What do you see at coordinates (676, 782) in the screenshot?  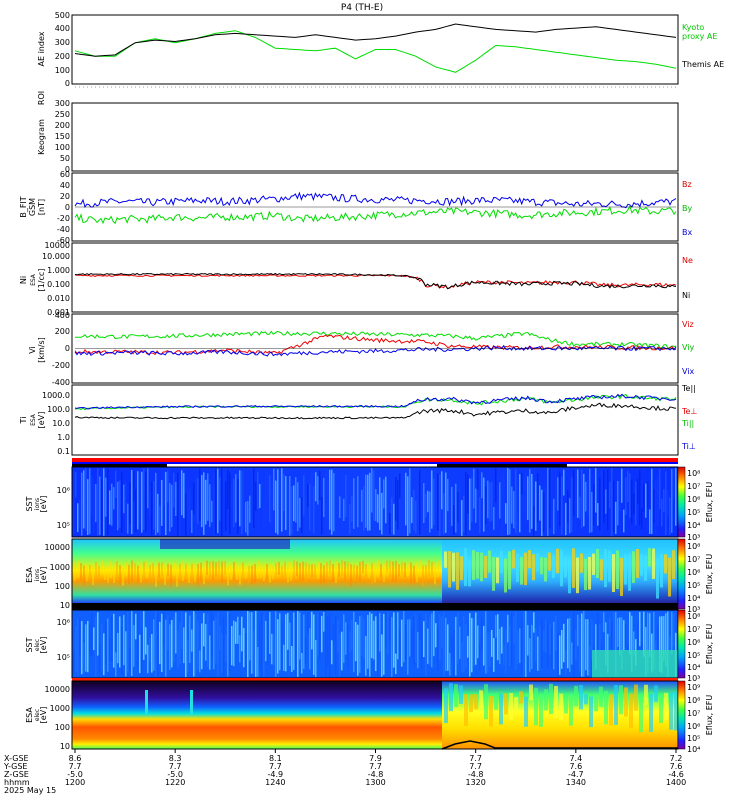 I see `x-tick-hhmm: 1400` at bounding box center [676, 782].